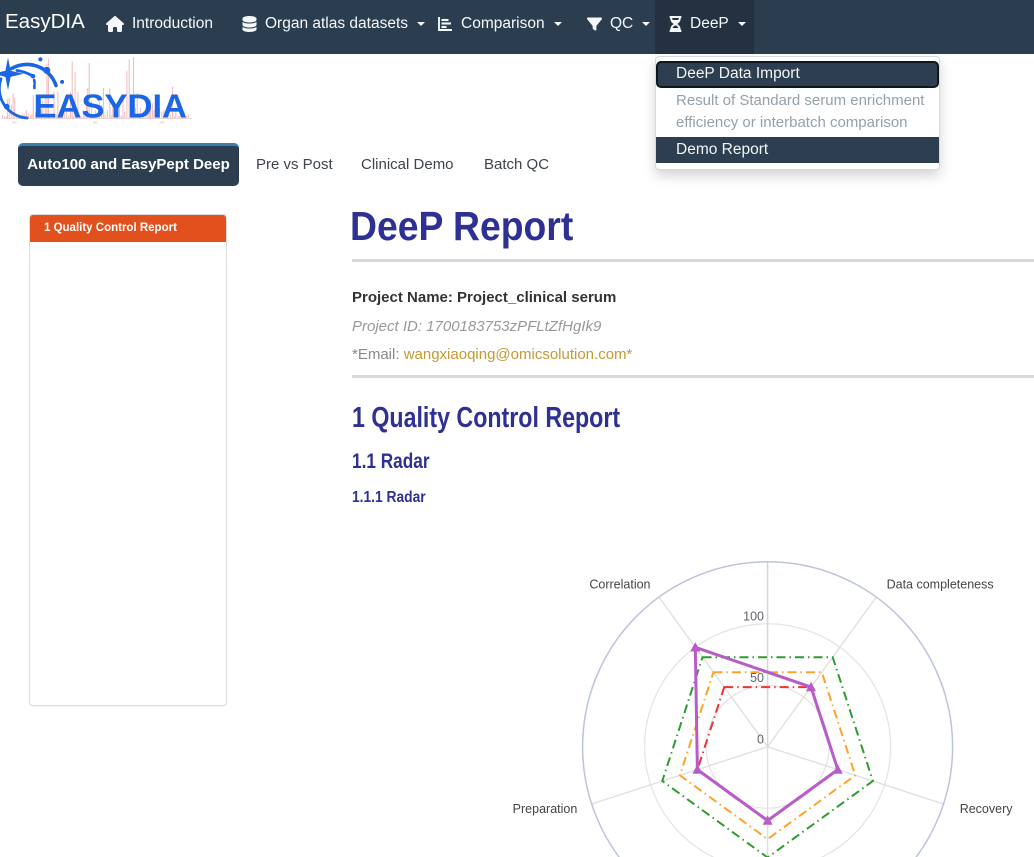 The image size is (1034, 857). What do you see at coordinates (619, 585) in the screenshot?
I see `svg-text: Correlation` at bounding box center [619, 585].